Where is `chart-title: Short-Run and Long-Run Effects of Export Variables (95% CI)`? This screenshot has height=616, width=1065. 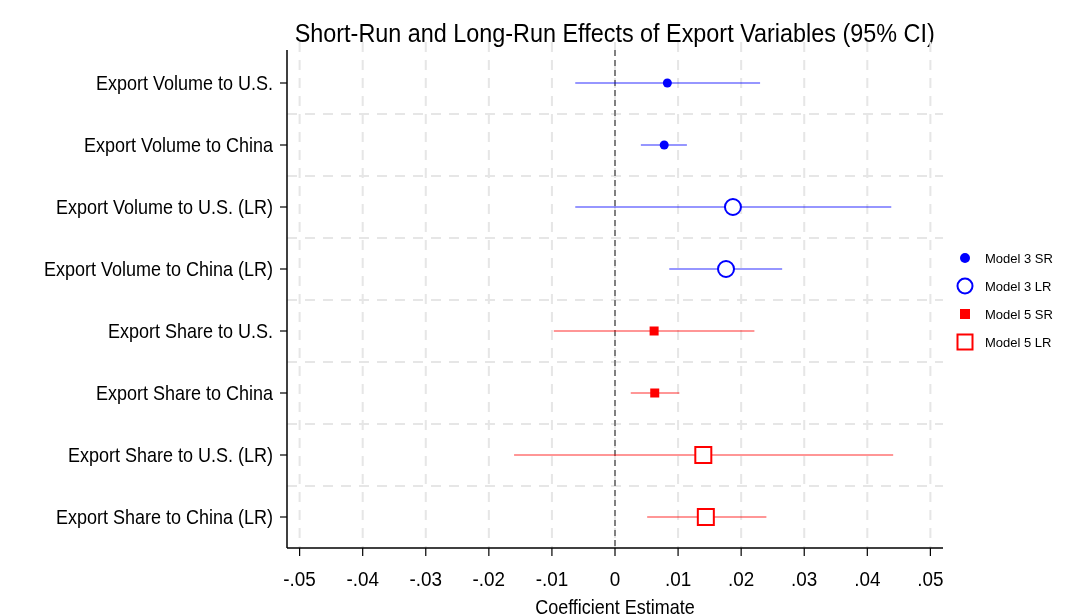 chart-title: Short-Run and Long-Run Effects of Export Variables (95% CI) is located at coordinates (614, 33).